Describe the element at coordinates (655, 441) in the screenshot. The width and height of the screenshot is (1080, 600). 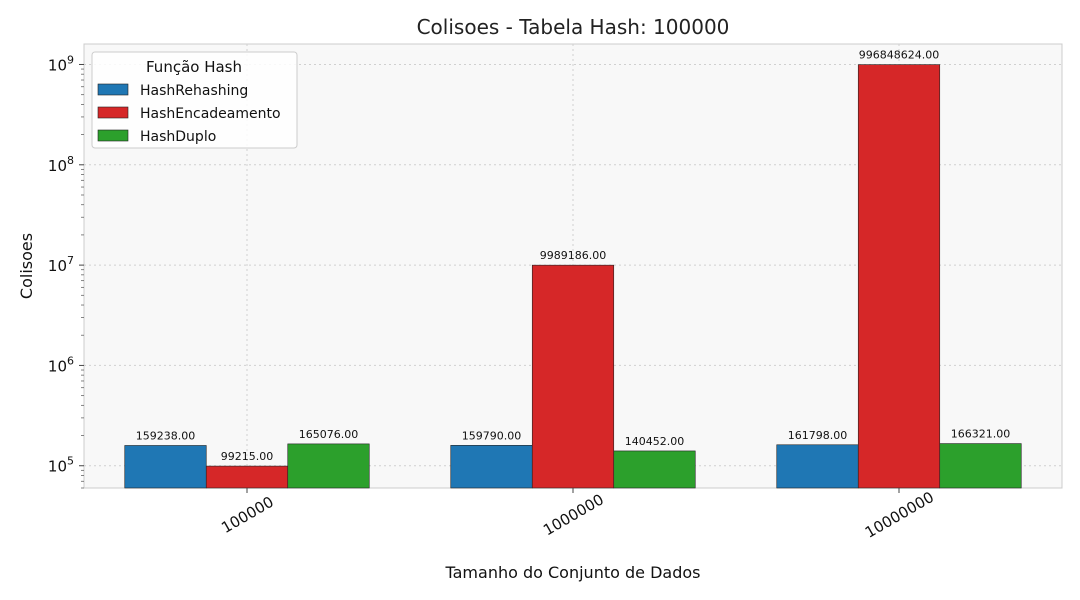
I see `data-label: 140452.00` at that location.